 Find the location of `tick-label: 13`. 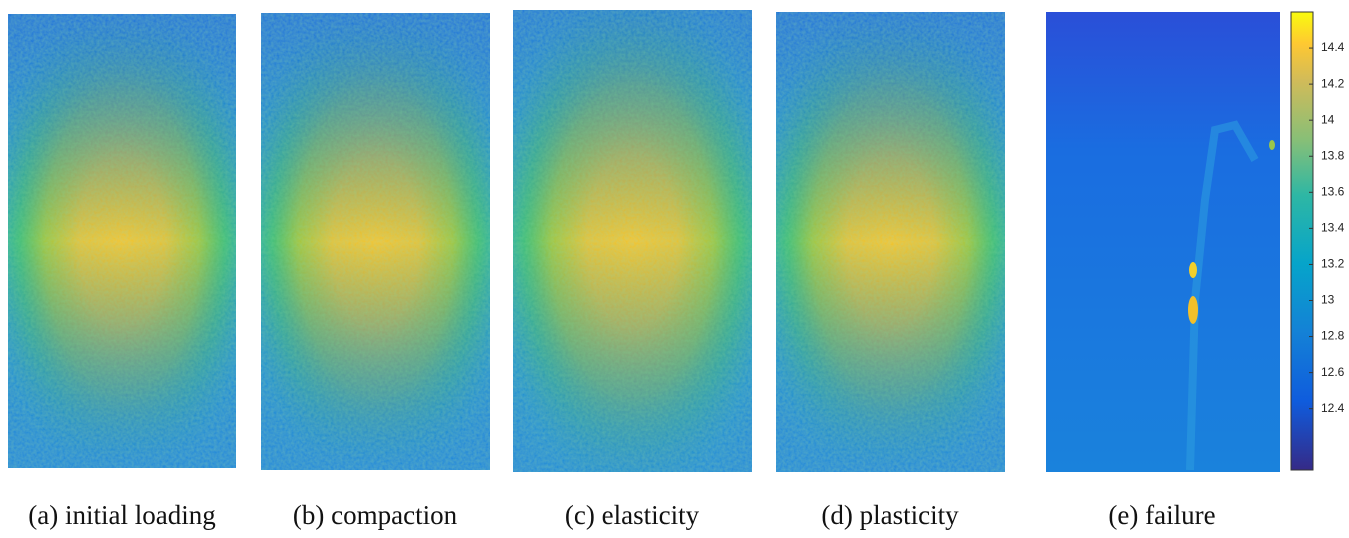

tick-label: 13 is located at coordinates (1328, 300).